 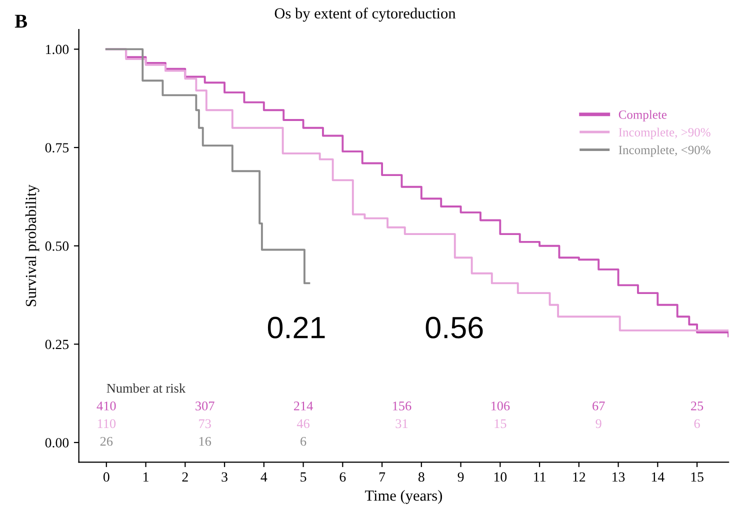 I want to click on text: 26 16 6, so click(x=203, y=441).